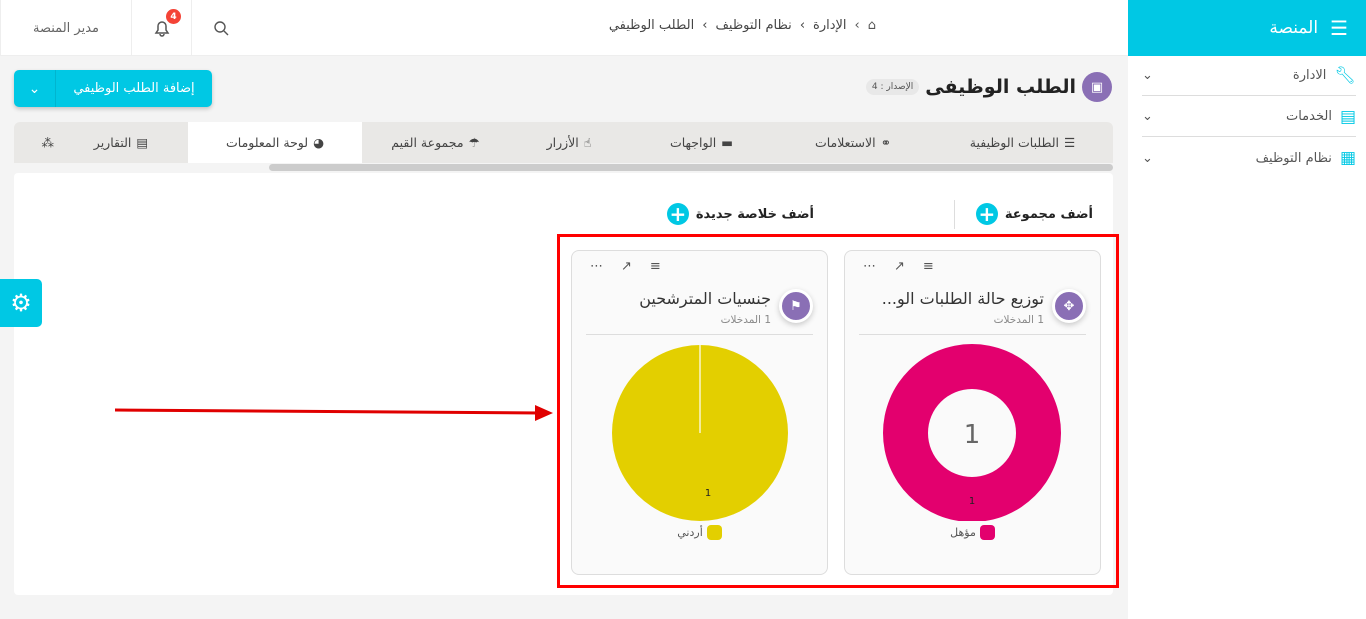  I want to click on tab-reports: ▤ التقارير, so click(121, 142).